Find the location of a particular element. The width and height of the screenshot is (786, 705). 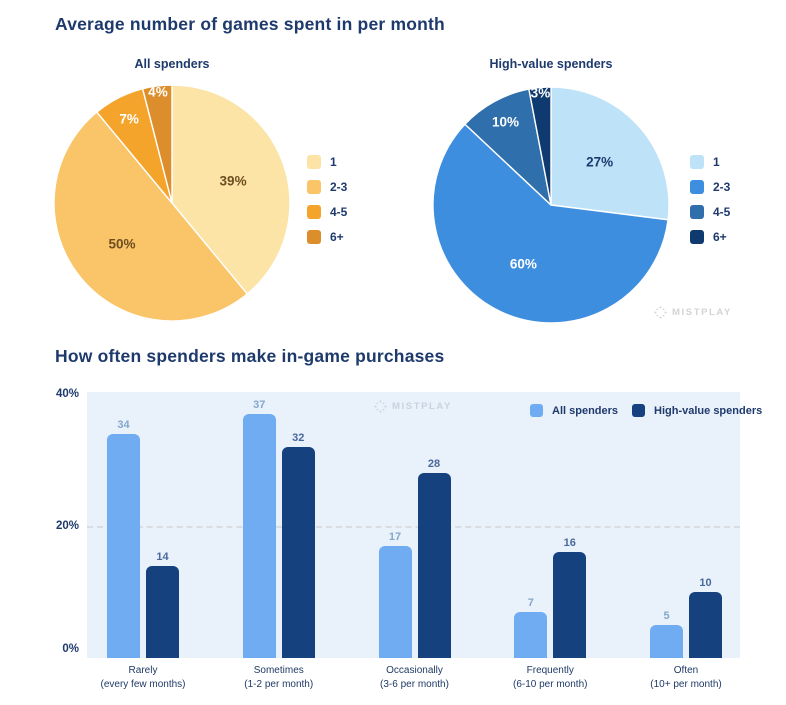

bar-group: 5 10 is located at coordinates (686, 617).